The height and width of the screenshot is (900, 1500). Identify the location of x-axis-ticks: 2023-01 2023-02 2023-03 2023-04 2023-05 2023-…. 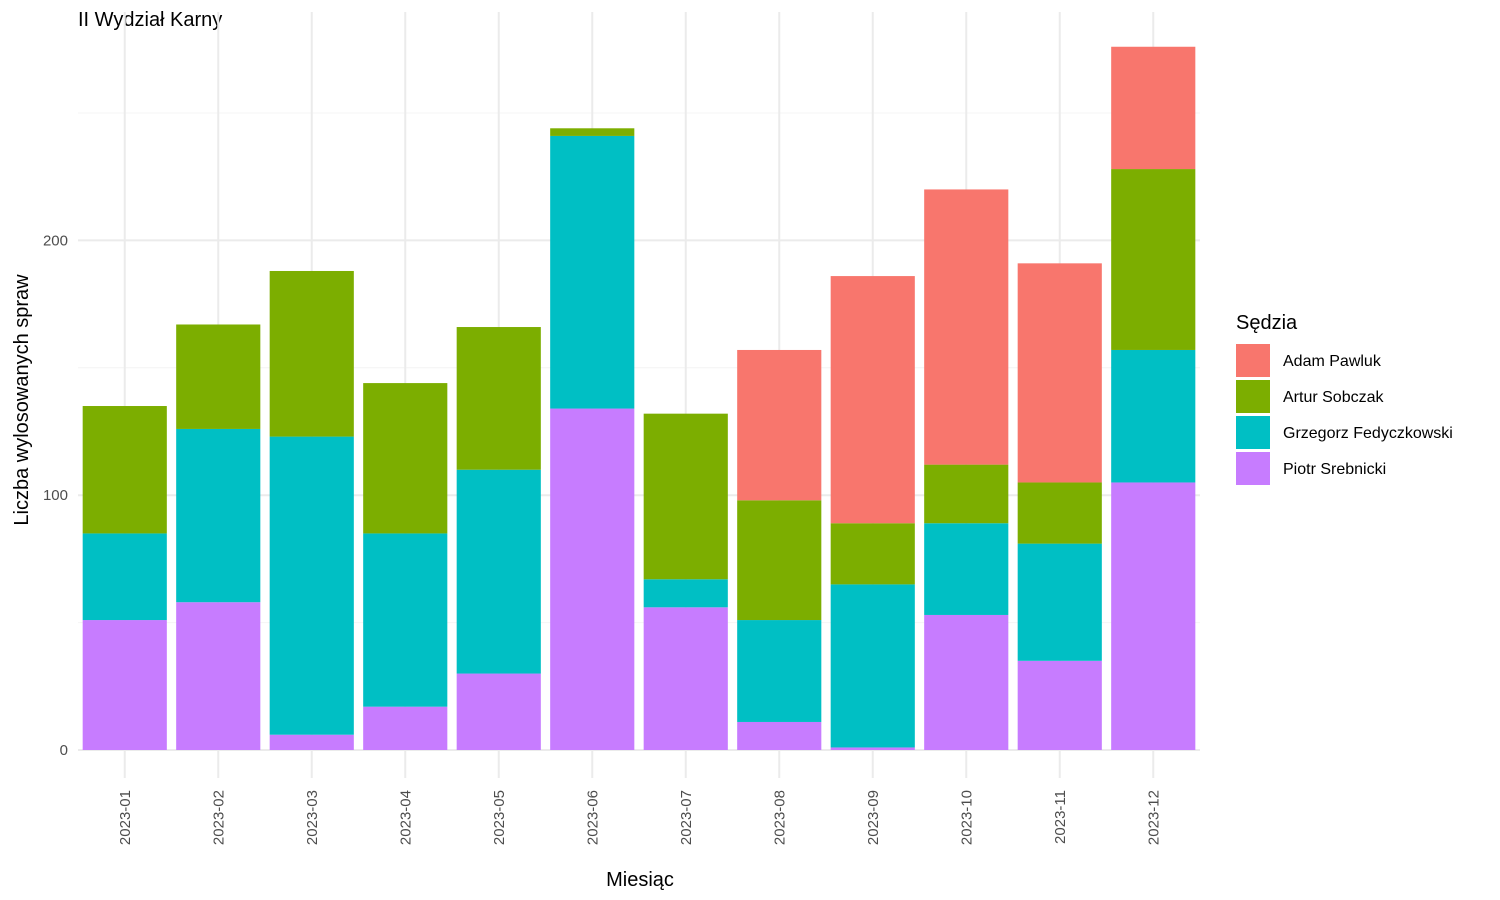
(640, 817).